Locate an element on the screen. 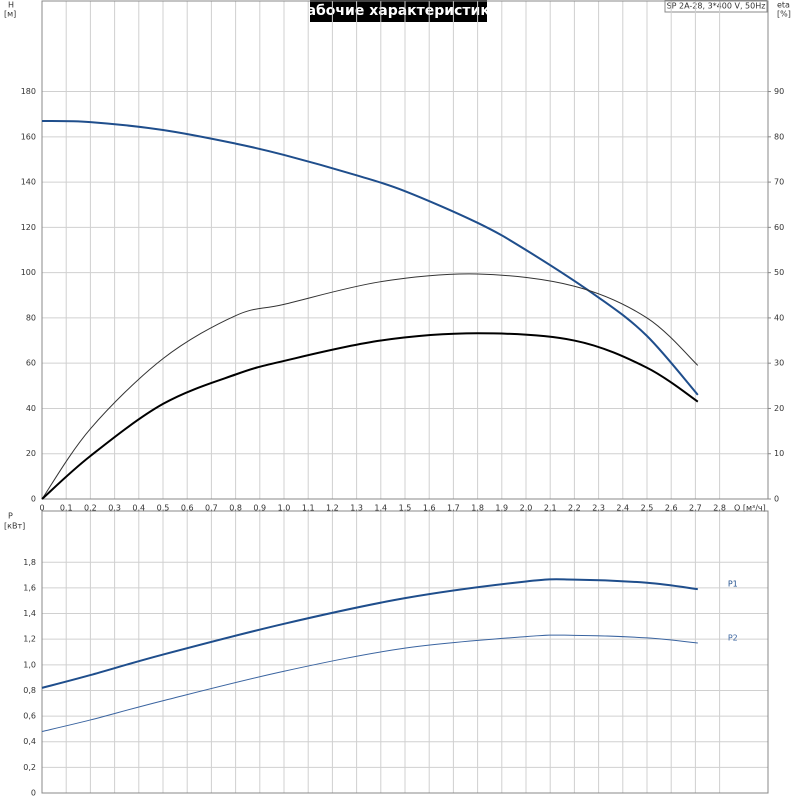 The image size is (800, 800). x-tick-label: 2,5 is located at coordinates (647, 508).